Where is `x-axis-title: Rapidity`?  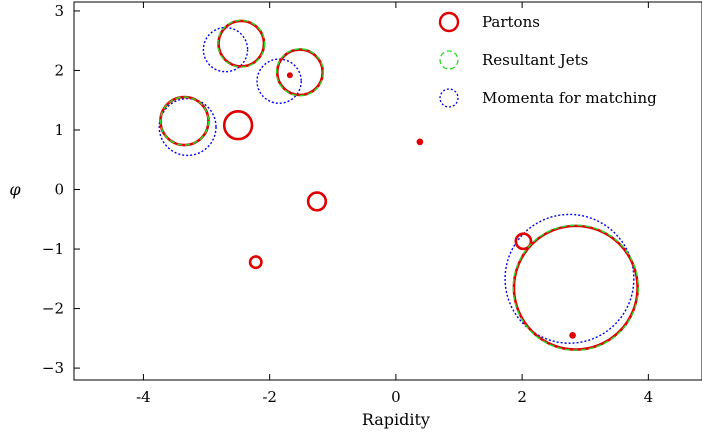 x-axis-title: Rapidity is located at coordinates (396, 419).